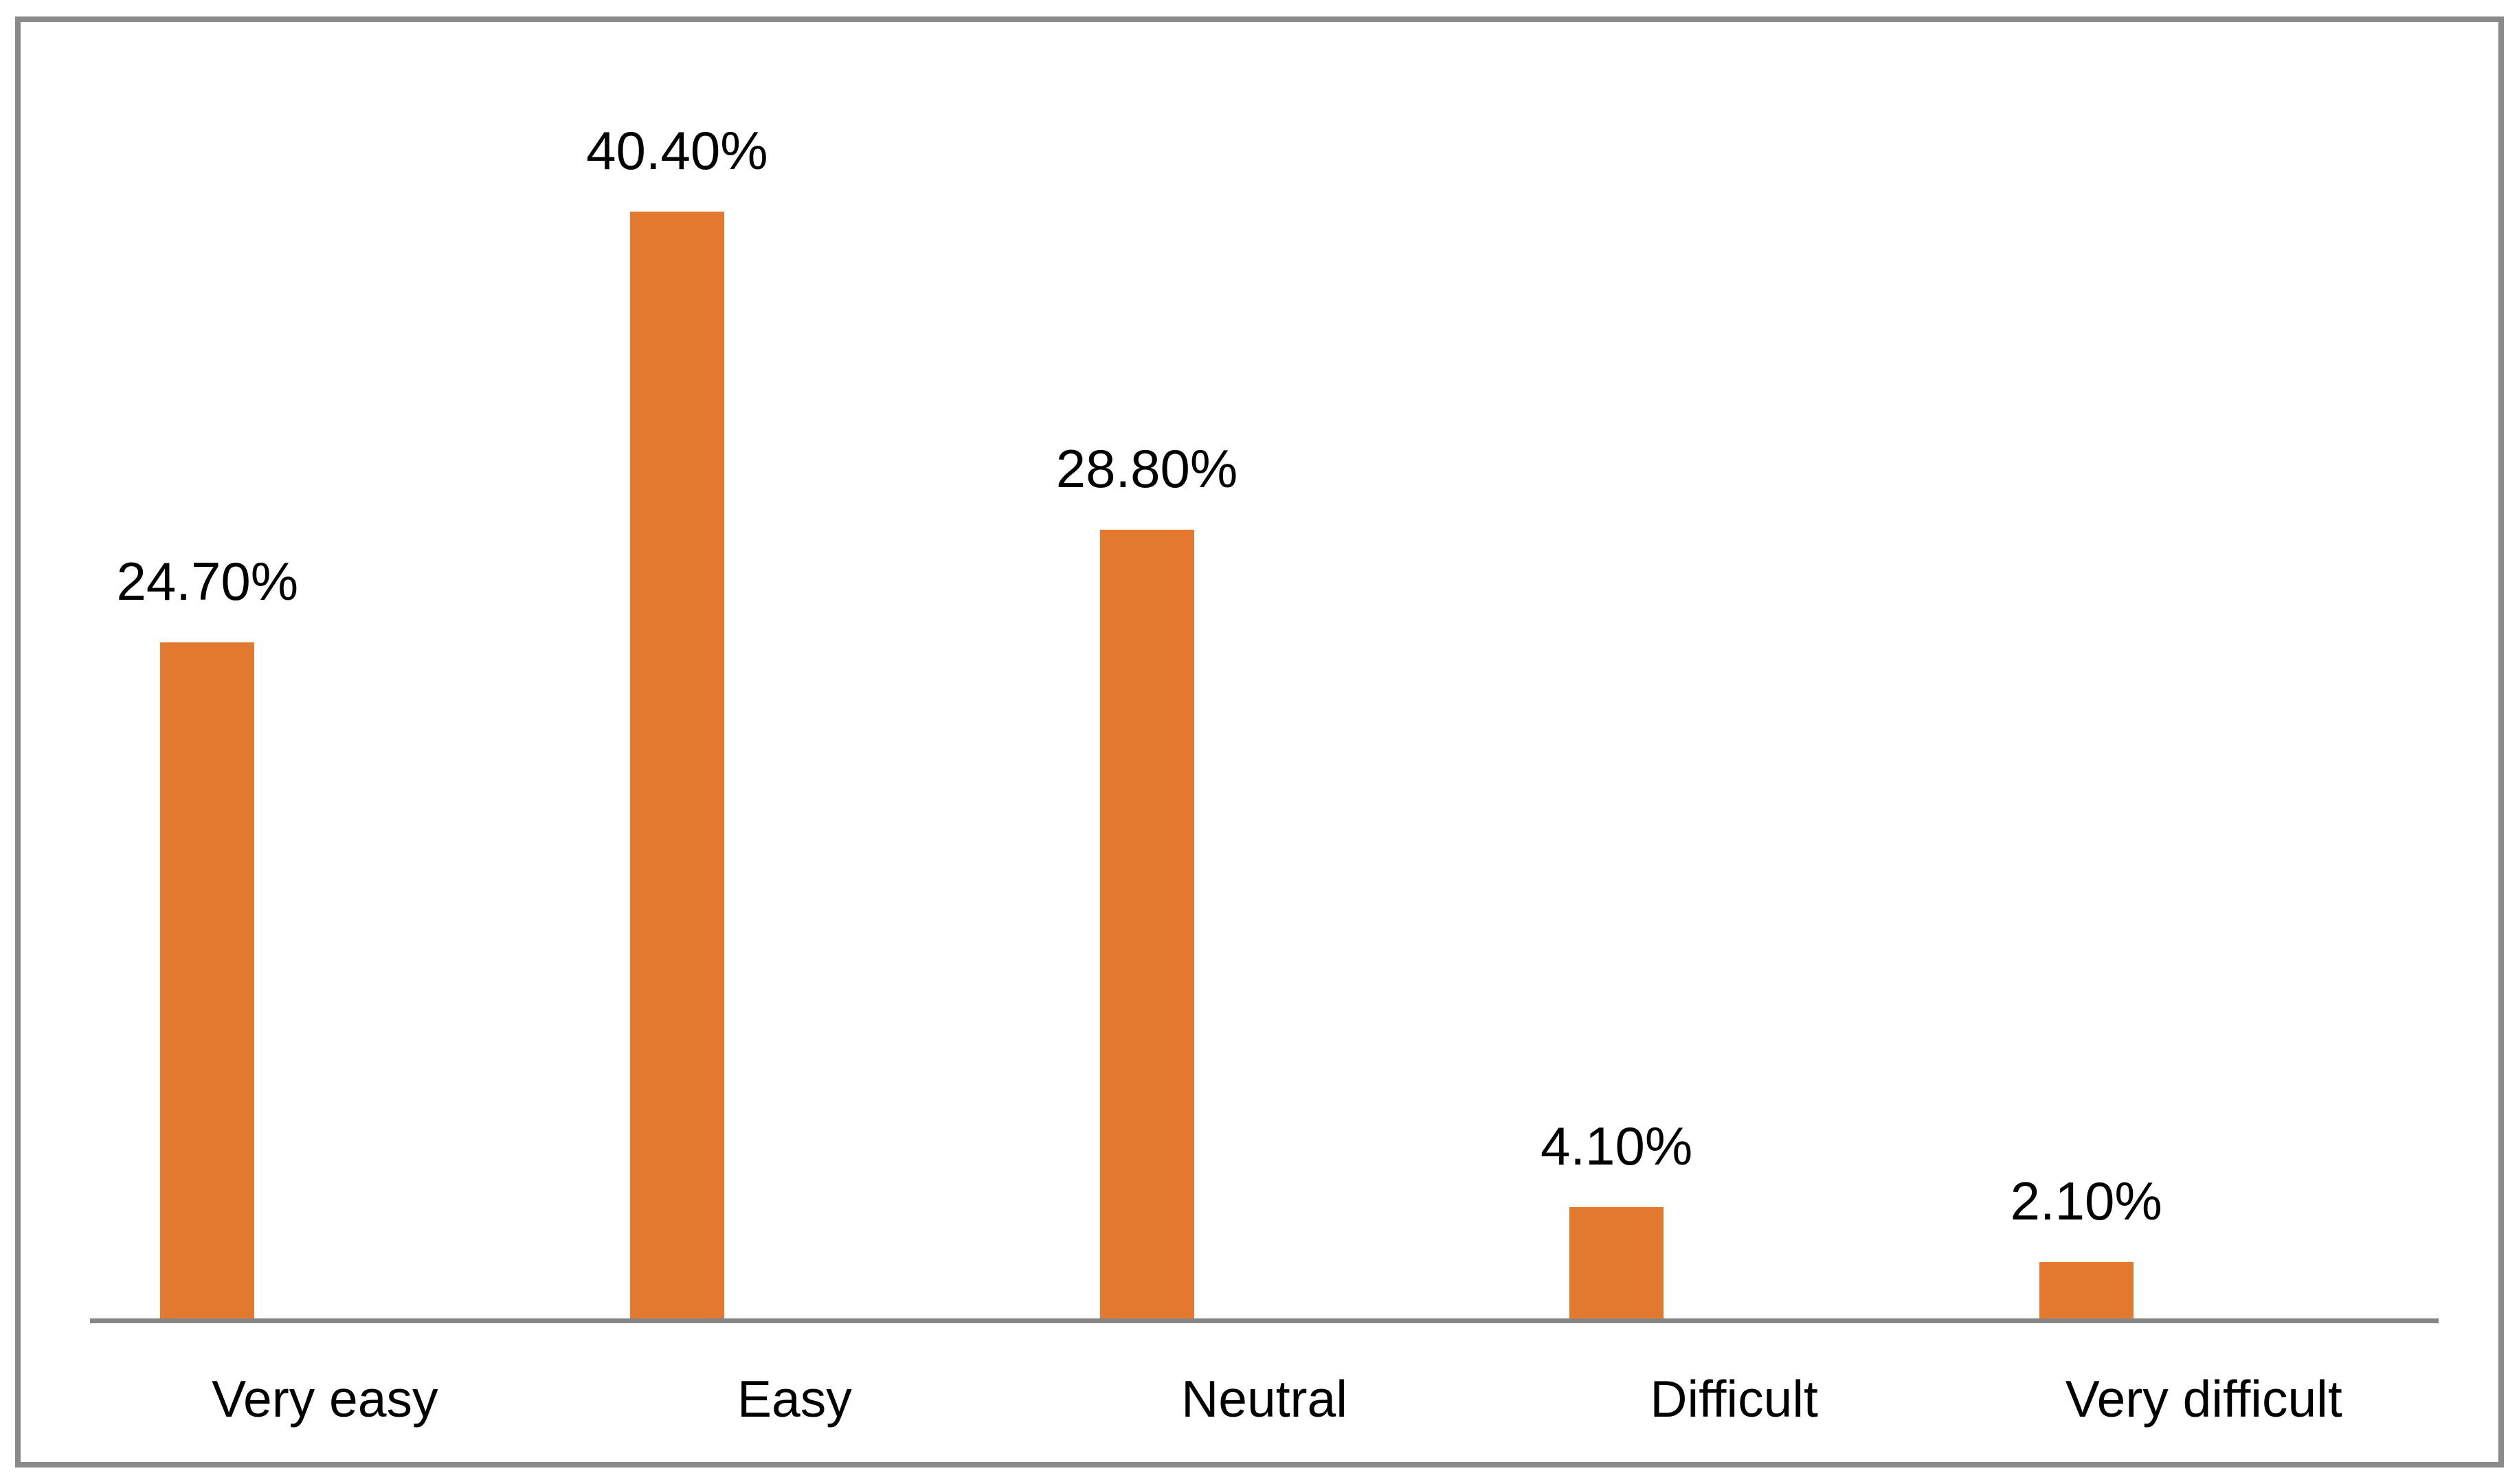 This screenshot has height=1484, width=2519. I want to click on category-label-very-difficult: Very difficult, so click(2203, 1399).